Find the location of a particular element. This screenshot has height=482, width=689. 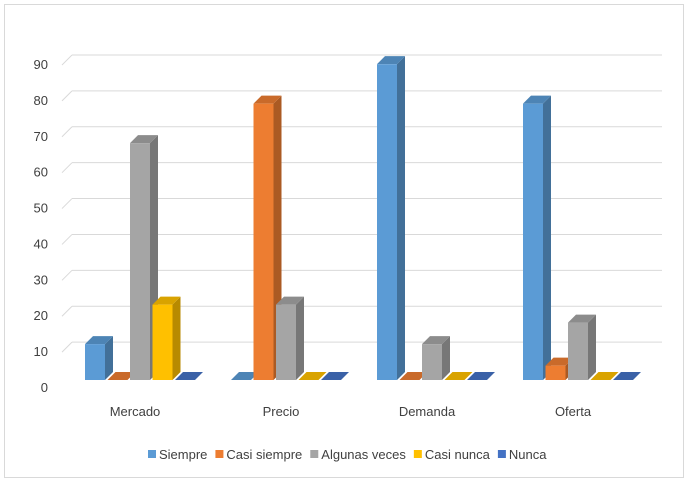

legend-item: Nunca is located at coordinates (522, 454).